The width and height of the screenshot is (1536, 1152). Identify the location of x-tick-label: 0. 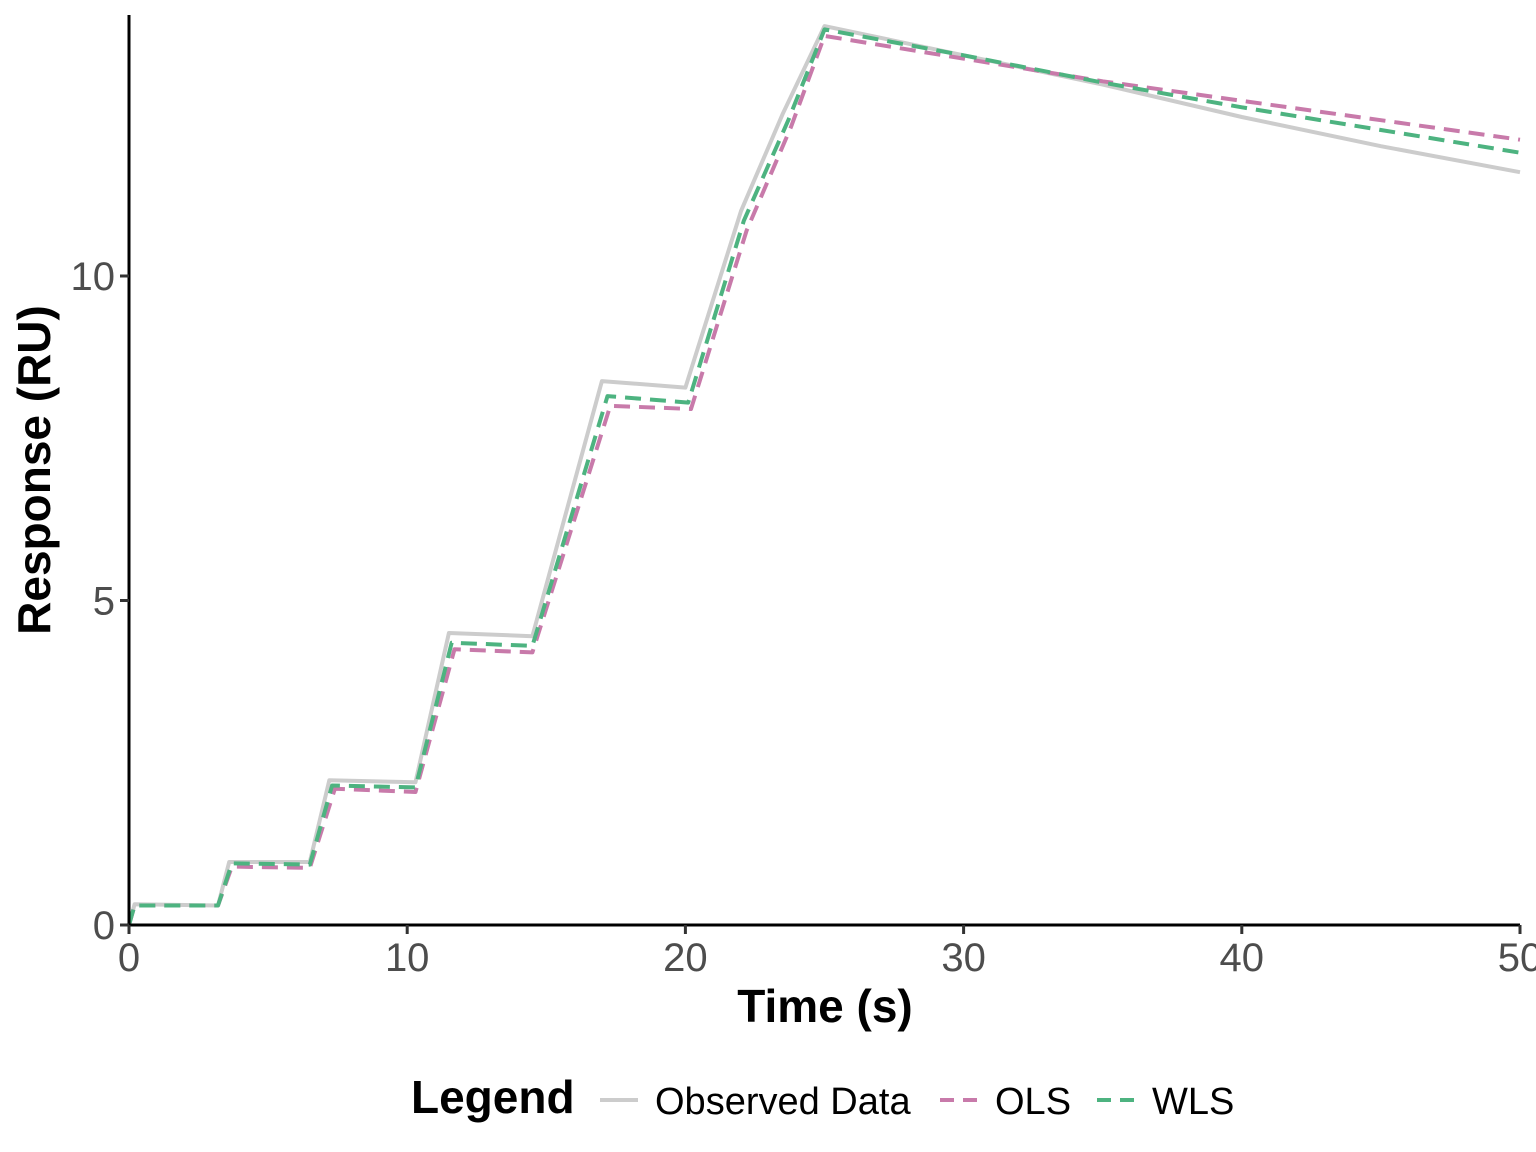
(129, 958).